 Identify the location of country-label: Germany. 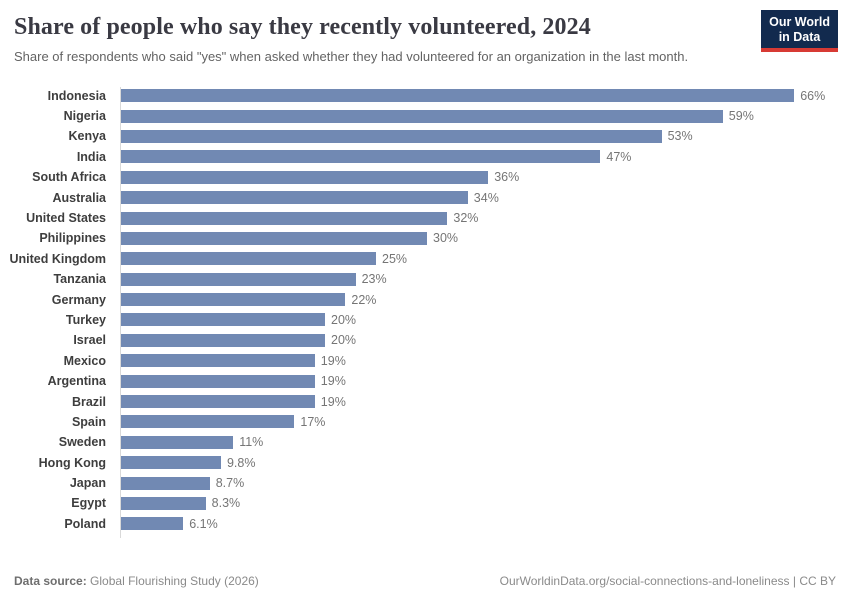
(78, 299).